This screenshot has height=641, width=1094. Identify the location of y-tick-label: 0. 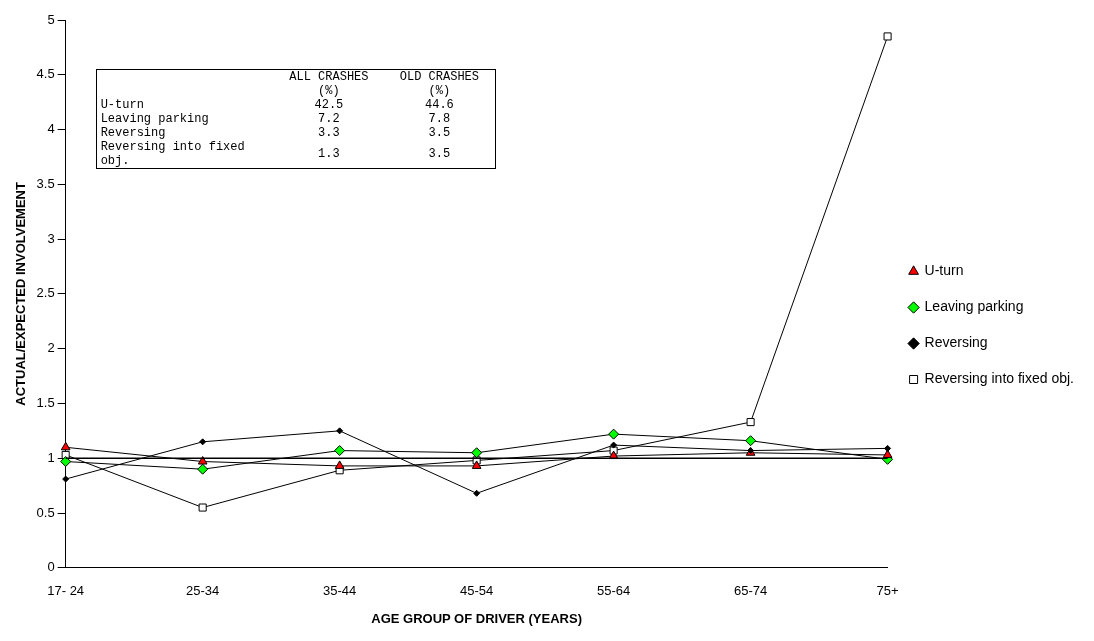
(51, 567).